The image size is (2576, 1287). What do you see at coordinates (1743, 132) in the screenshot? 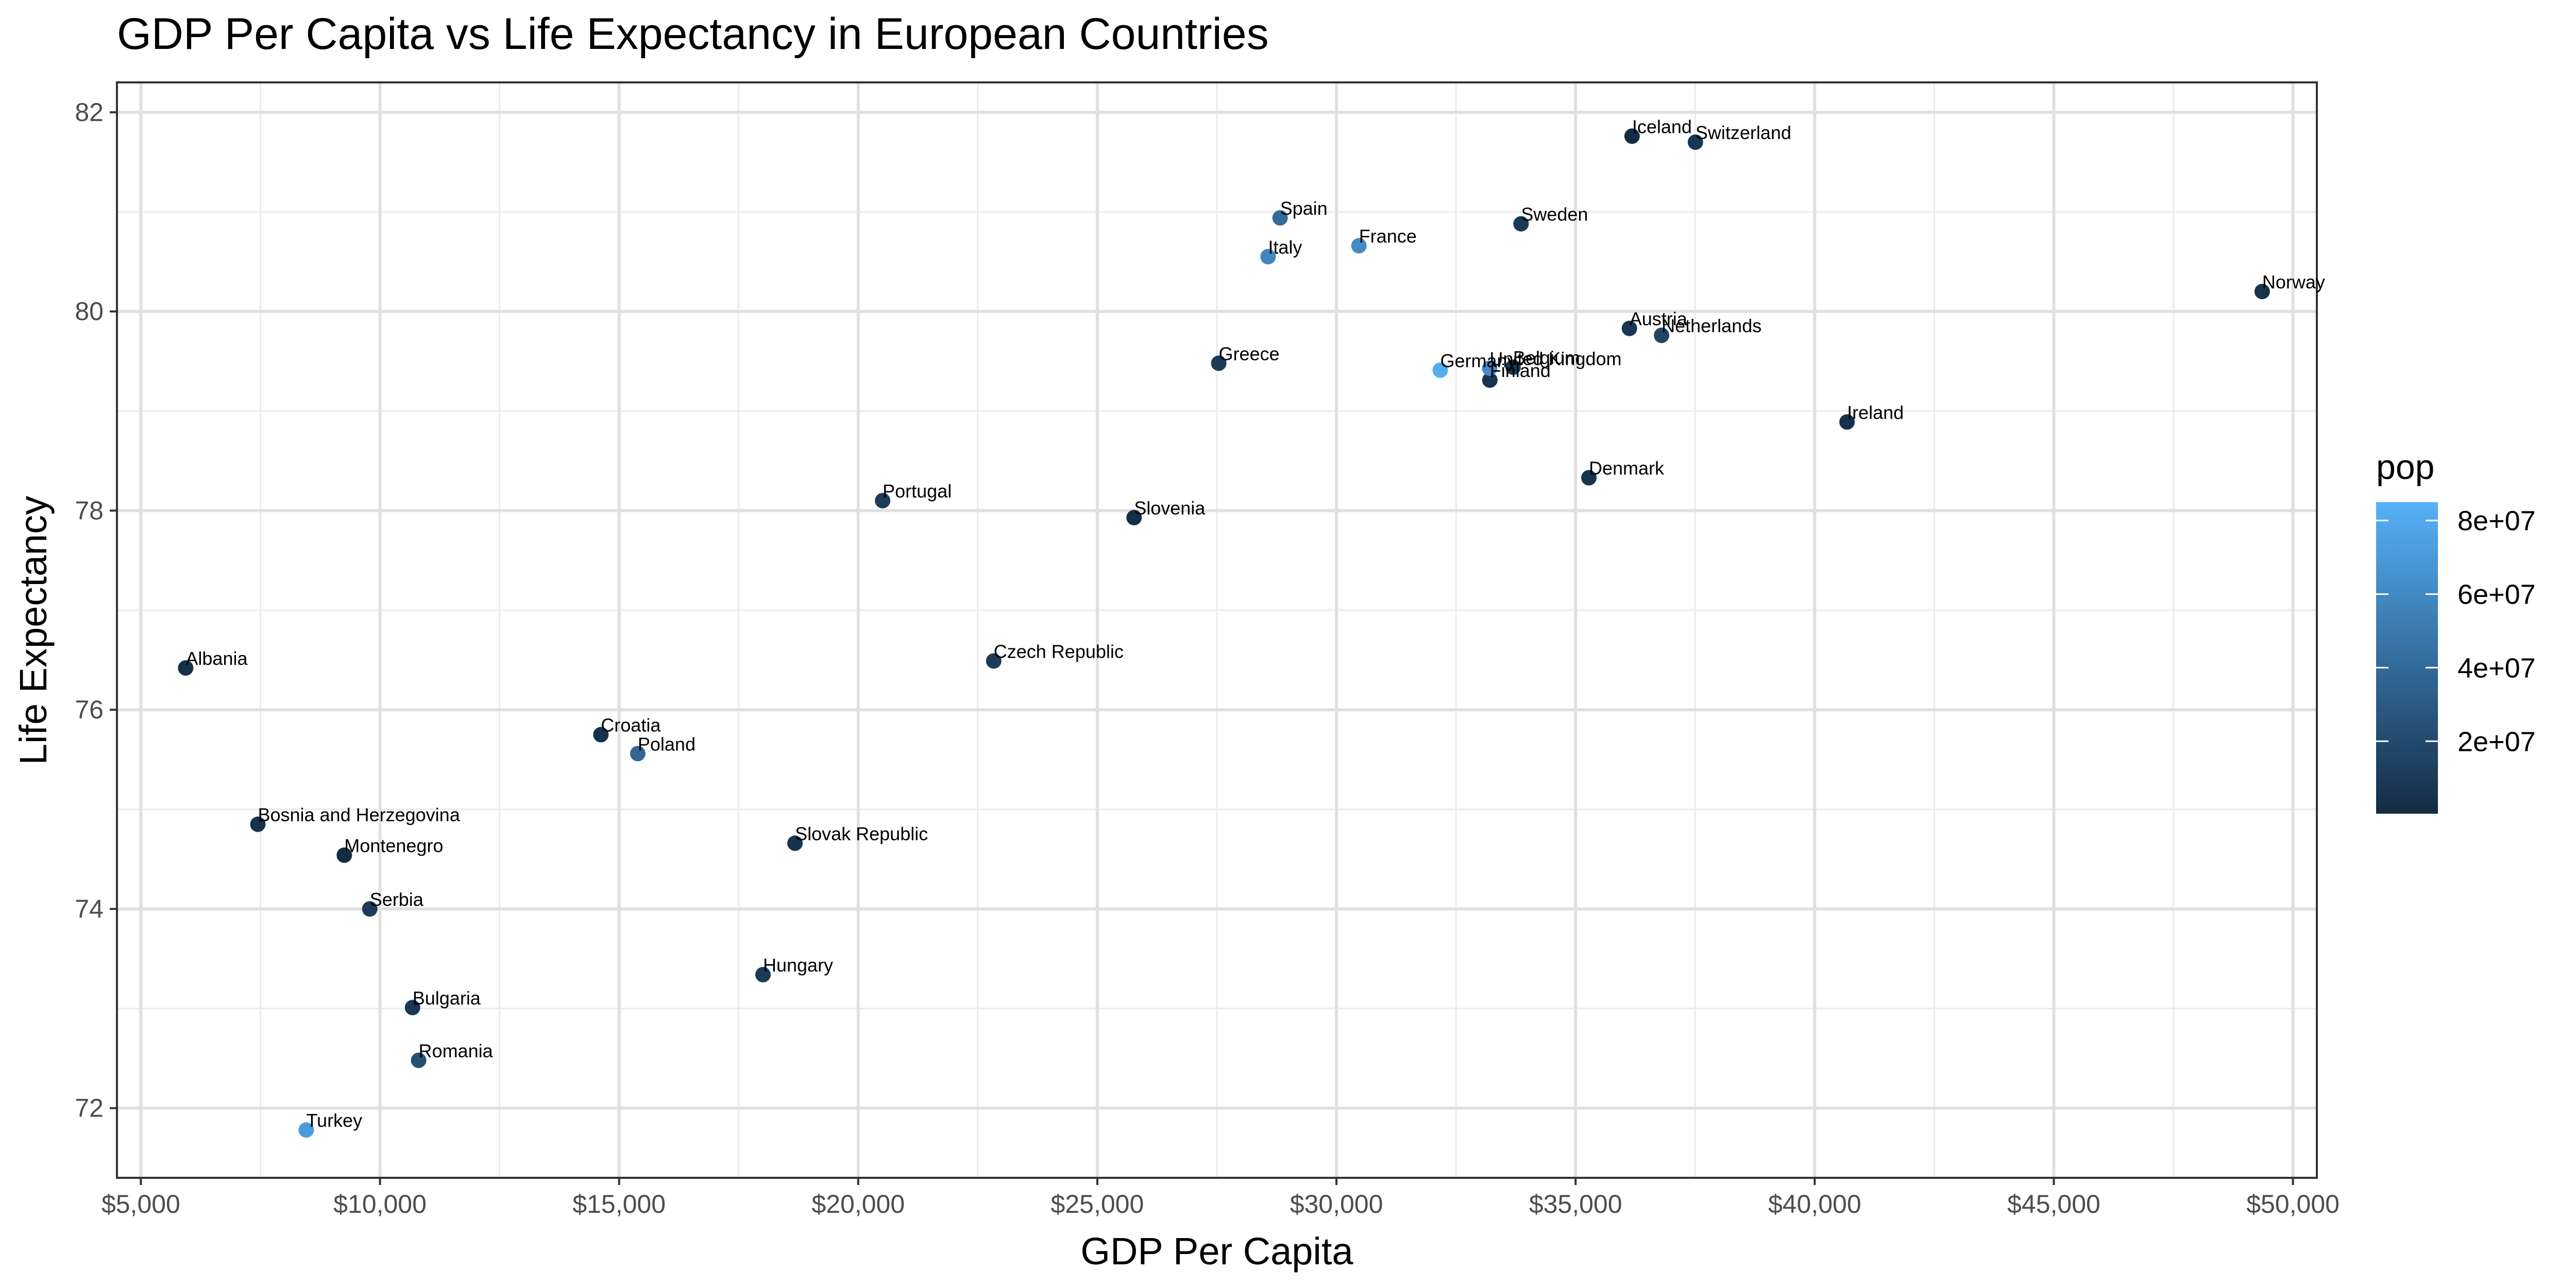
I see `point-label: Switzerland` at bounding box center [1743, 132].